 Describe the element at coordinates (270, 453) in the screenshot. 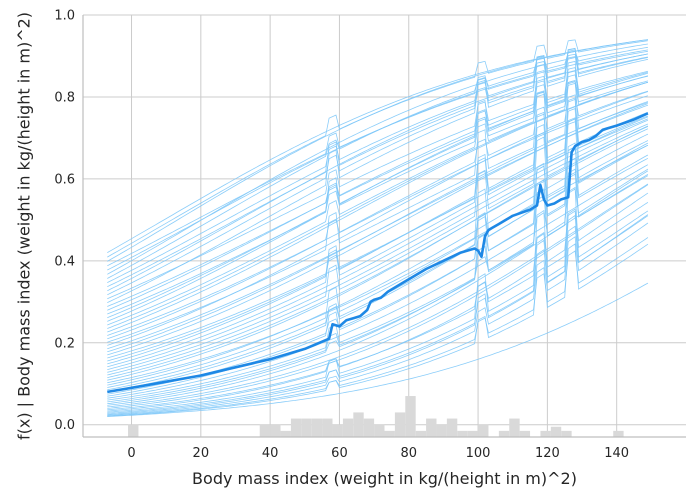

I see `x-tick-label: 40` at that location.